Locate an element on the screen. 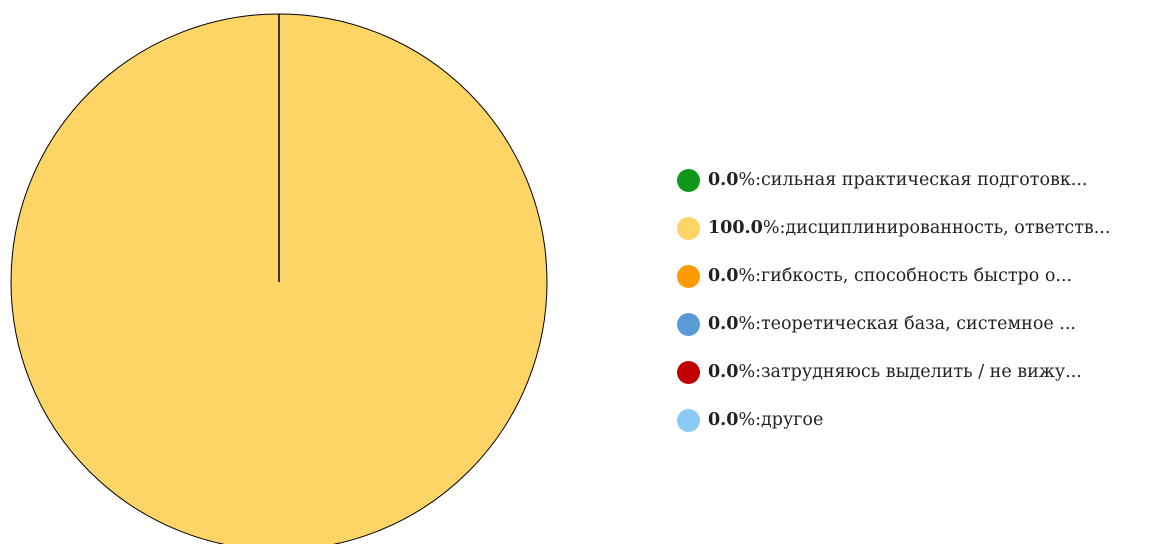 The width and height of the screenshot is (1159, 544). legend-item: 0.0%: другое is located at coordinates (918, 420).